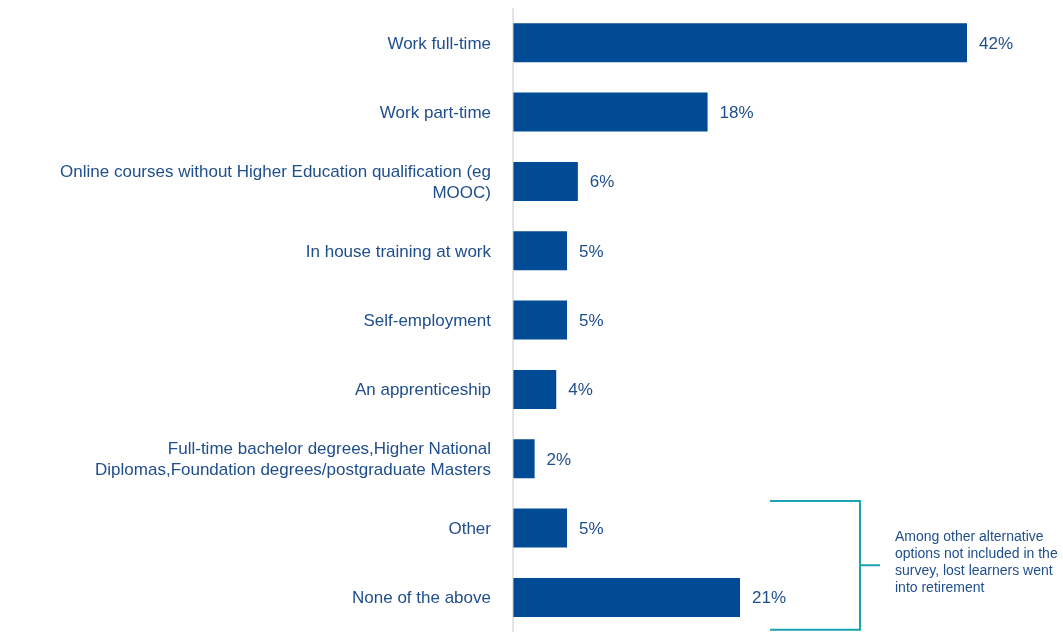  I want to click on data-label: 18%, so click(736, 113).